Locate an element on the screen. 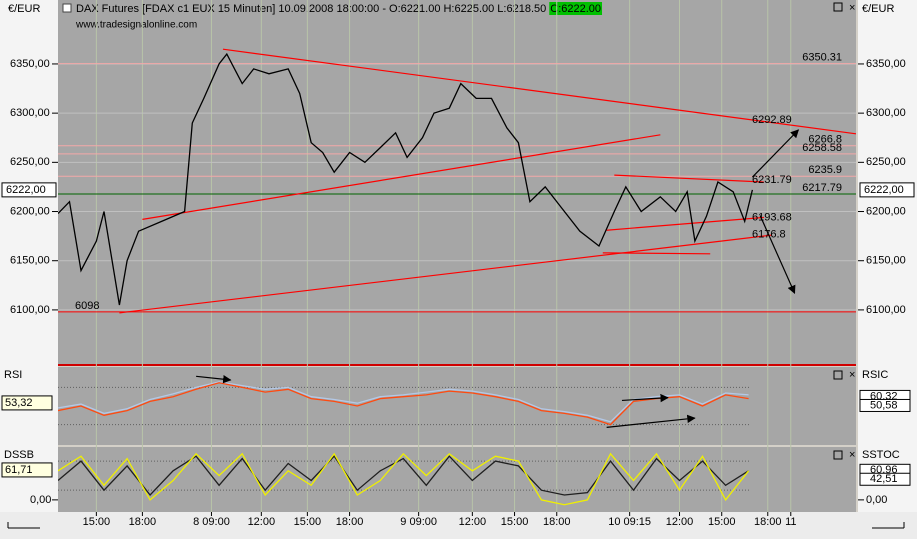 The width and height of the screenshot is (917, 539). readout-label: 50,58 is located at coordinates (884, 405).